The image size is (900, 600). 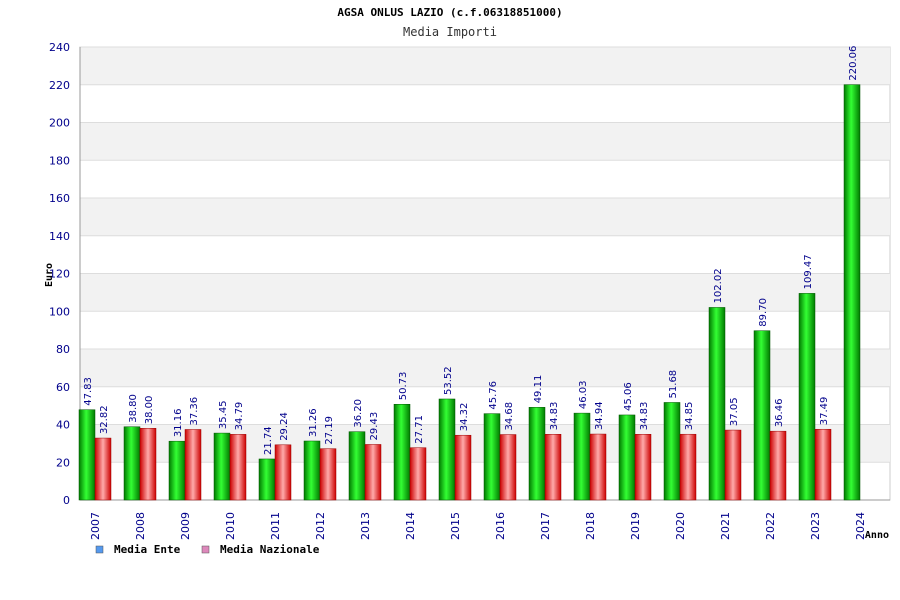 What do you see at coordinates (223, 414) in the screenshot?
I see `data-label: 35.45` at bounding box center [223, 414].